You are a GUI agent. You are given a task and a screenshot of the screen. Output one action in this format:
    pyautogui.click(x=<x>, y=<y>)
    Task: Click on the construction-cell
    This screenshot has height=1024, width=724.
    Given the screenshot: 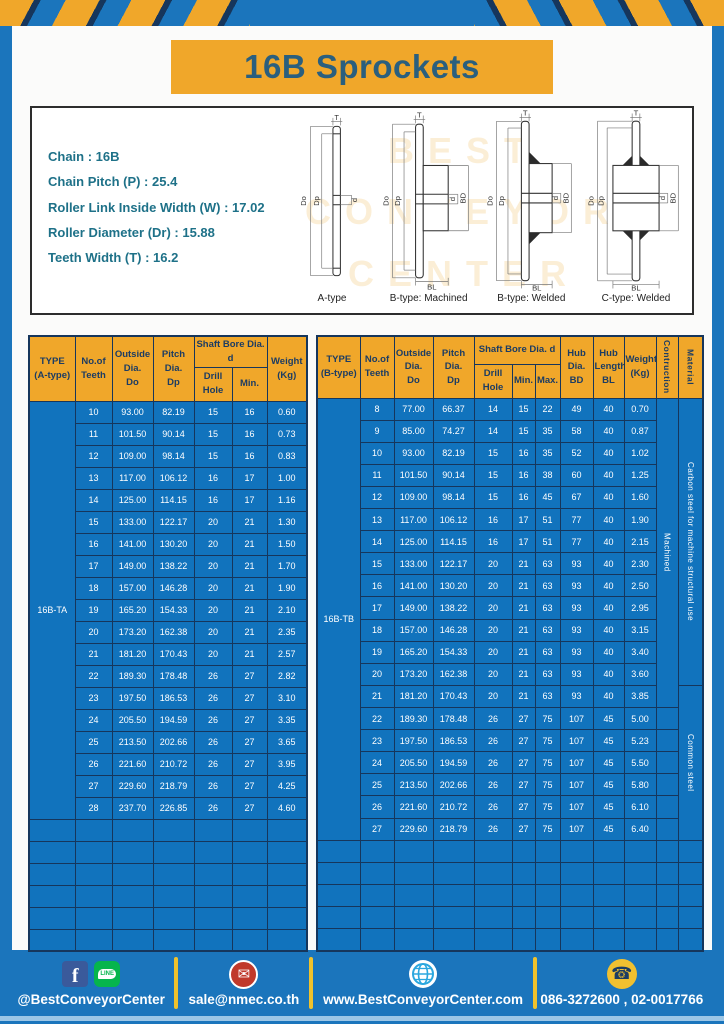 What is the action you would take?
    pyautogui.click(x=667, y=807)
    